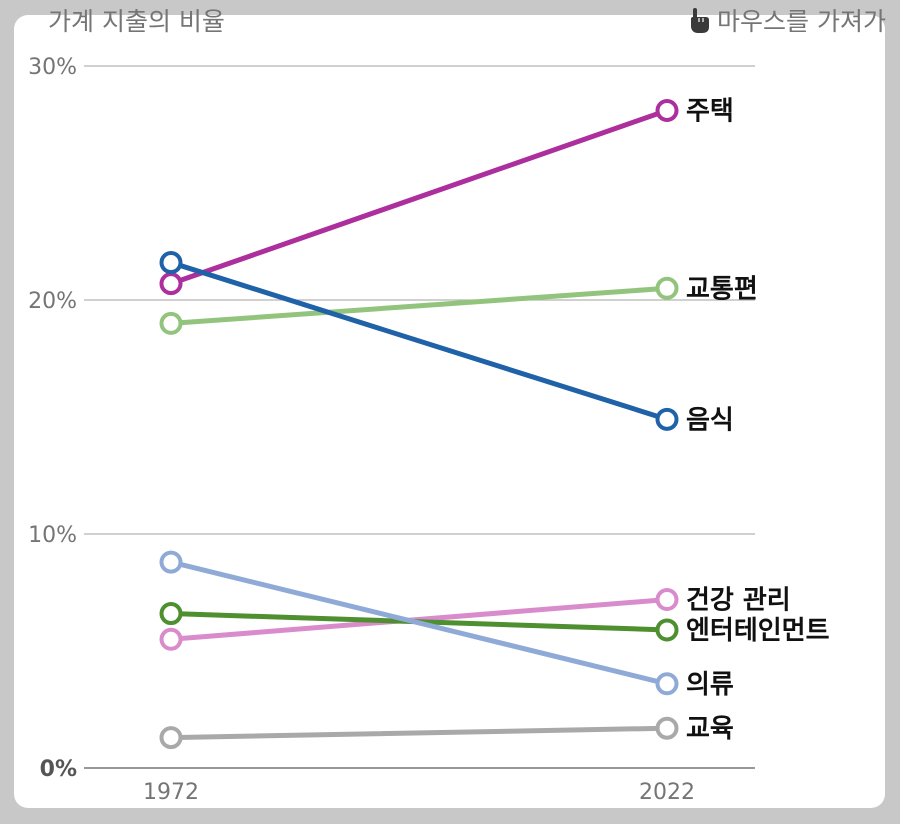 The image size is (900, 824). Describe the element at coordinates (710, 729) in the screenshot. I see `series-6-label: 교육` at that location.